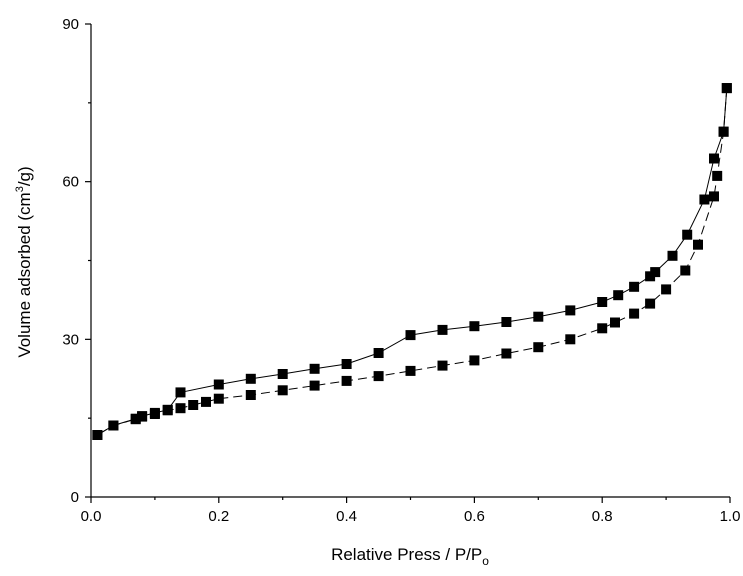 The width and height of the screenshot is (743, 576). Describe the element at coordinates (91, 516) in the screenshot. I see `x-tick-label: 0.0` at that location.